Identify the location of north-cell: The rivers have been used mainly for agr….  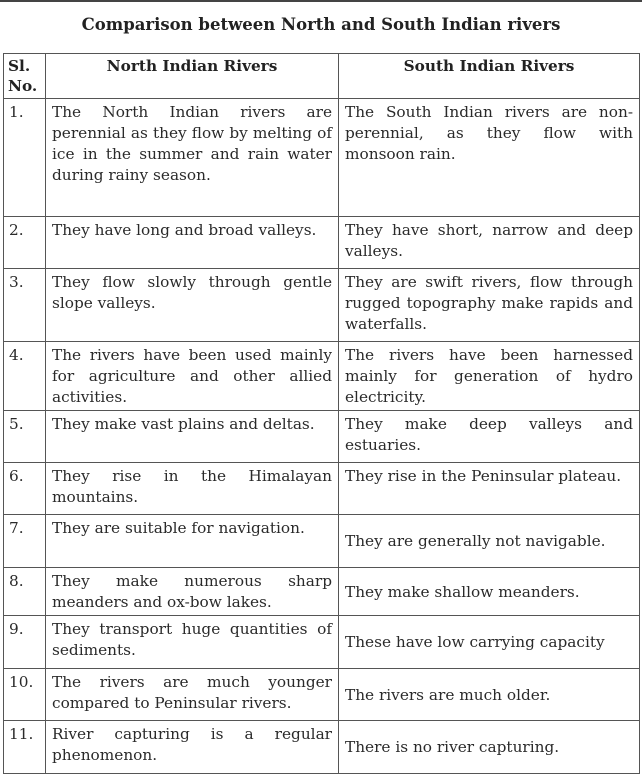
(192, 376).